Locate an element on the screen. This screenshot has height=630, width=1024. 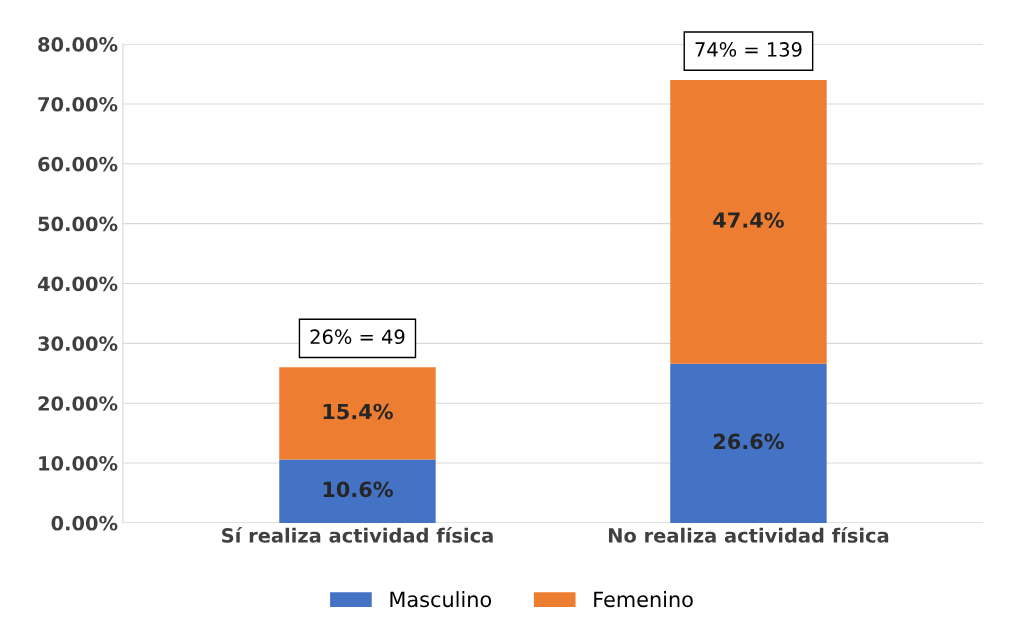
y-tick-label: 50.00% is located at coordinates (78, 224).